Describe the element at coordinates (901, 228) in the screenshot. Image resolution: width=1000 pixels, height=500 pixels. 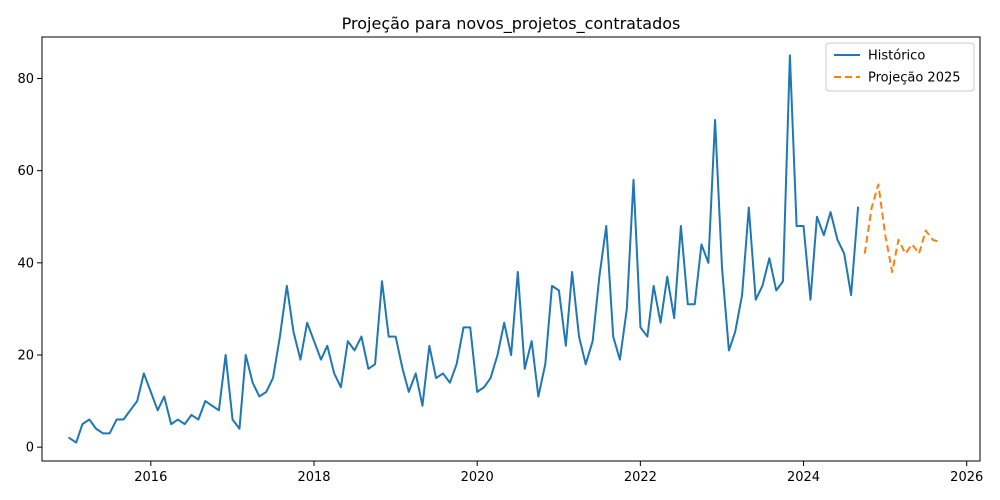
I see `series-line-projecao` at that location.